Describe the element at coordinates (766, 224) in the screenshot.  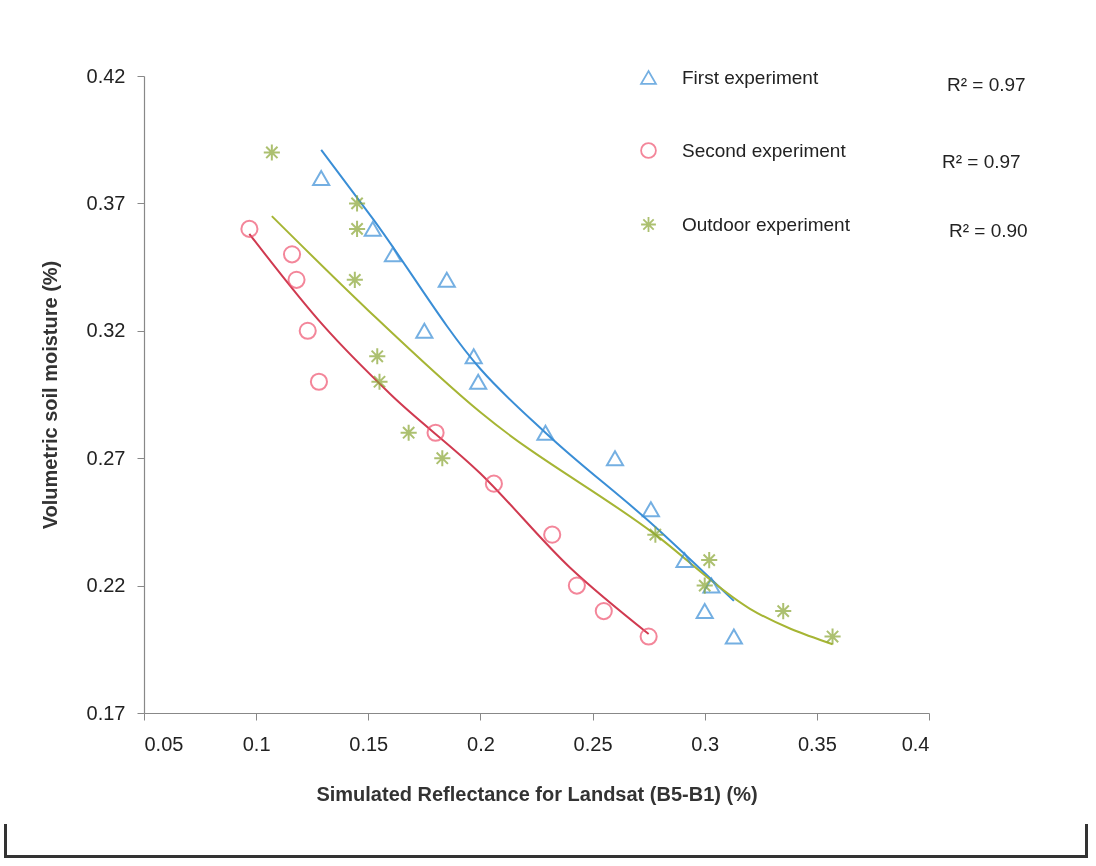
I see `legend-label: Outdoor experiment` at that location.